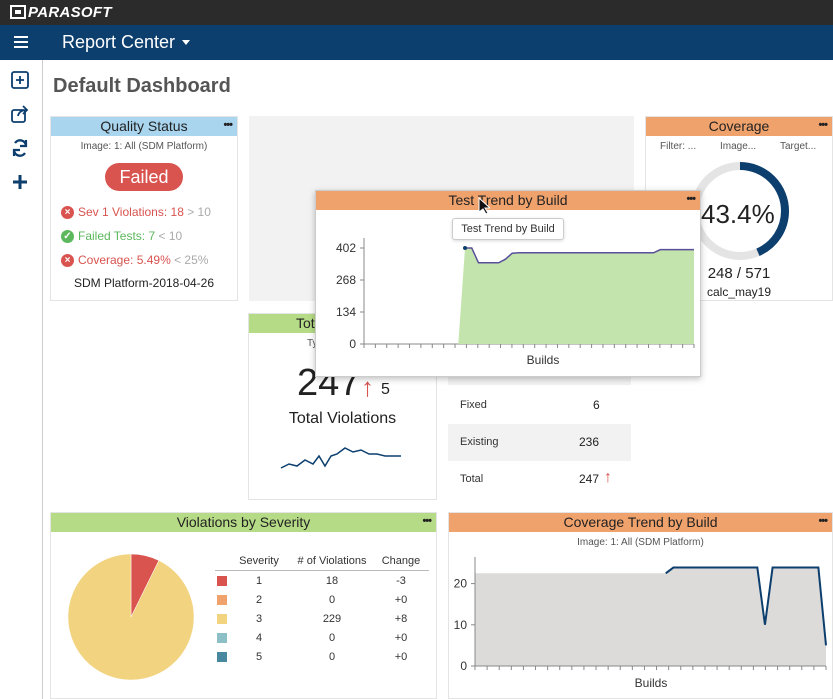 The width and height of the screenshot is (833, 699). What do you see at coordinates (21, 379) in the screenshot?
I see `left-sidebar` at bounding box center [21, 379].